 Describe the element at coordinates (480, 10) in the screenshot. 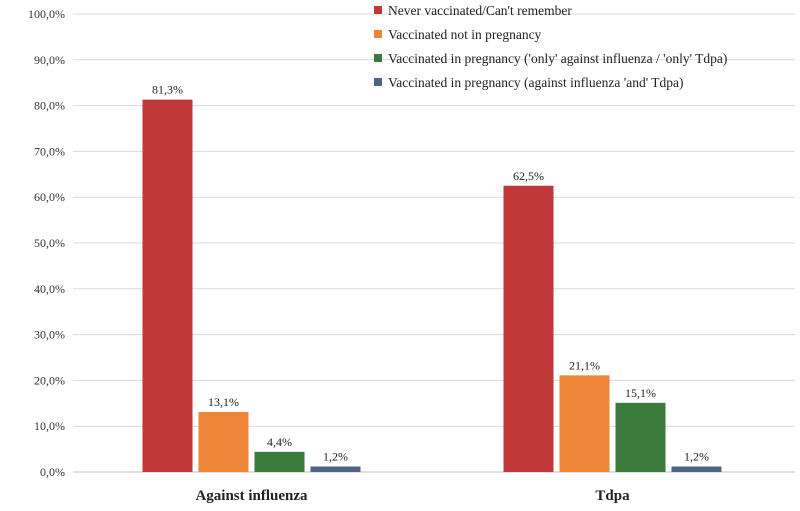

I see `legend-label-0: Never vaccinated/Can't remember` at that location.